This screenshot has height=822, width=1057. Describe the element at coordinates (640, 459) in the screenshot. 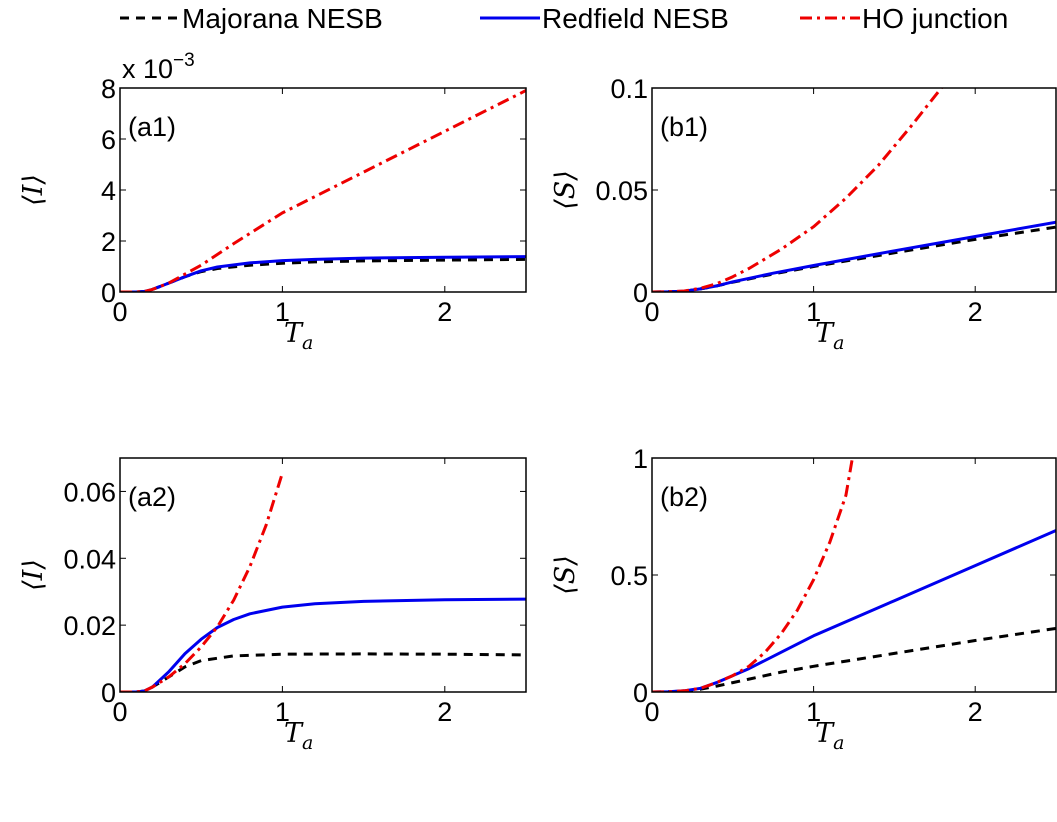

I see `y-tick-label: 1` at that location.